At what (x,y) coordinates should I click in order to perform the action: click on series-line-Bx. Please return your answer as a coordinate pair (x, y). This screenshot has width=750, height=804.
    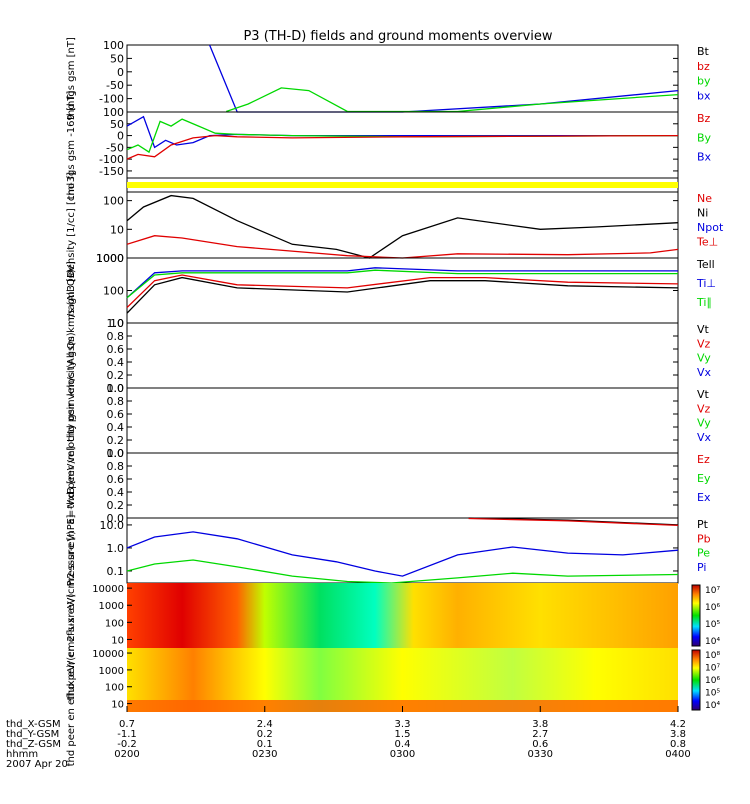
    Looking at the image, I should click on (402, 132).